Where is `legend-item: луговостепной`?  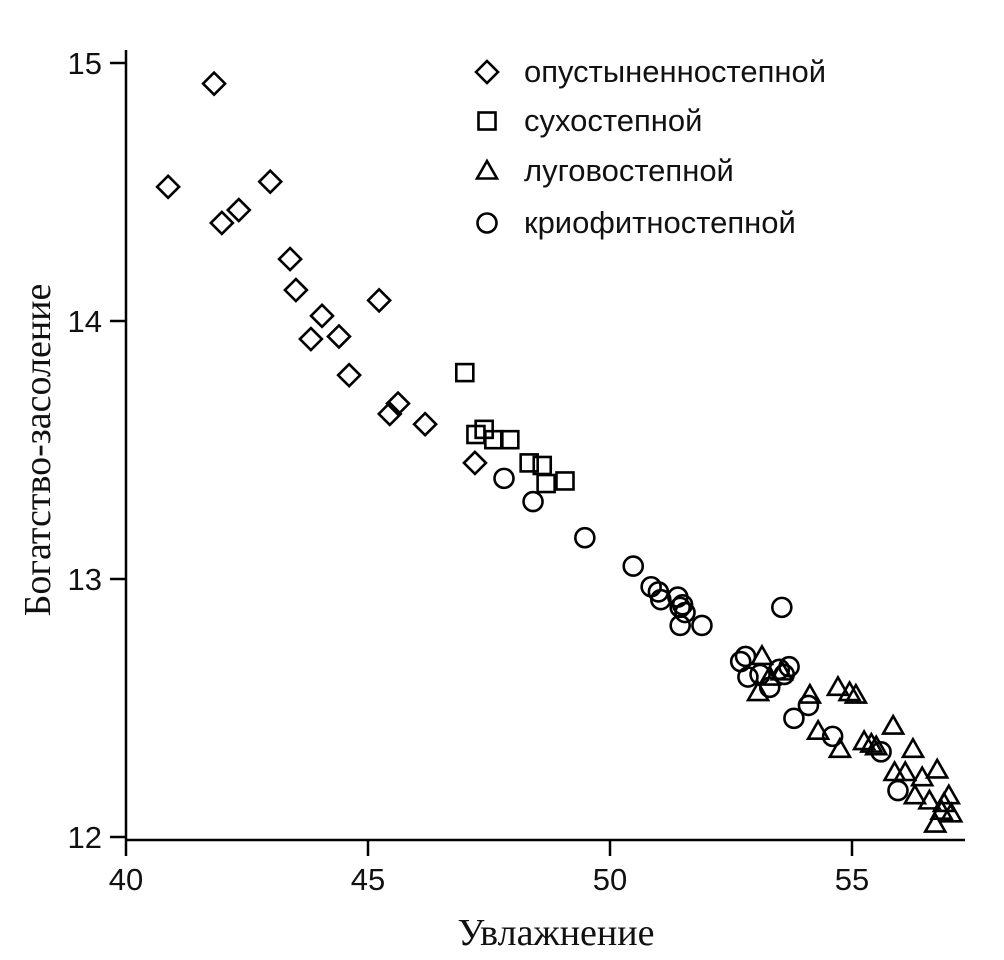 legend-item: луговостепной is located at coordinates (604, 170).